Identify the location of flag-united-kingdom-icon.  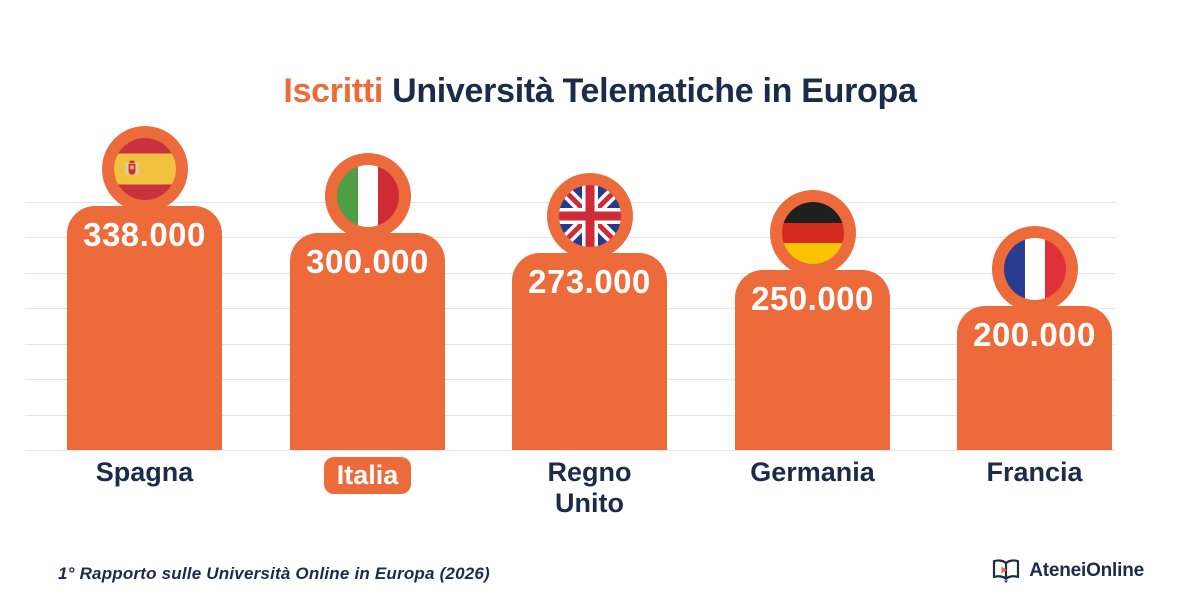
(589, 216).